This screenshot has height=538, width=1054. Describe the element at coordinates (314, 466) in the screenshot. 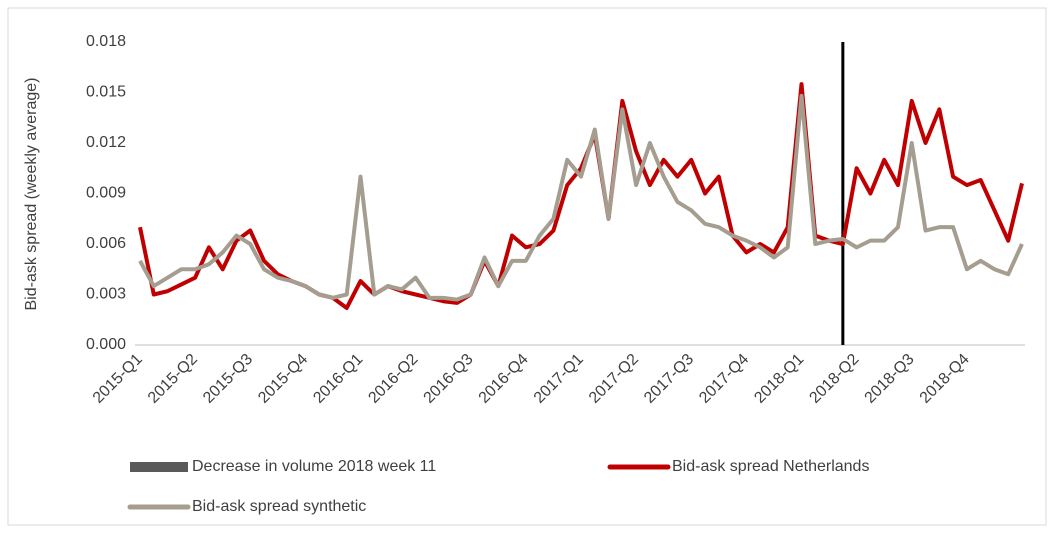

I see `legend-label: Decrease in volume 2018 week 11` at that location.